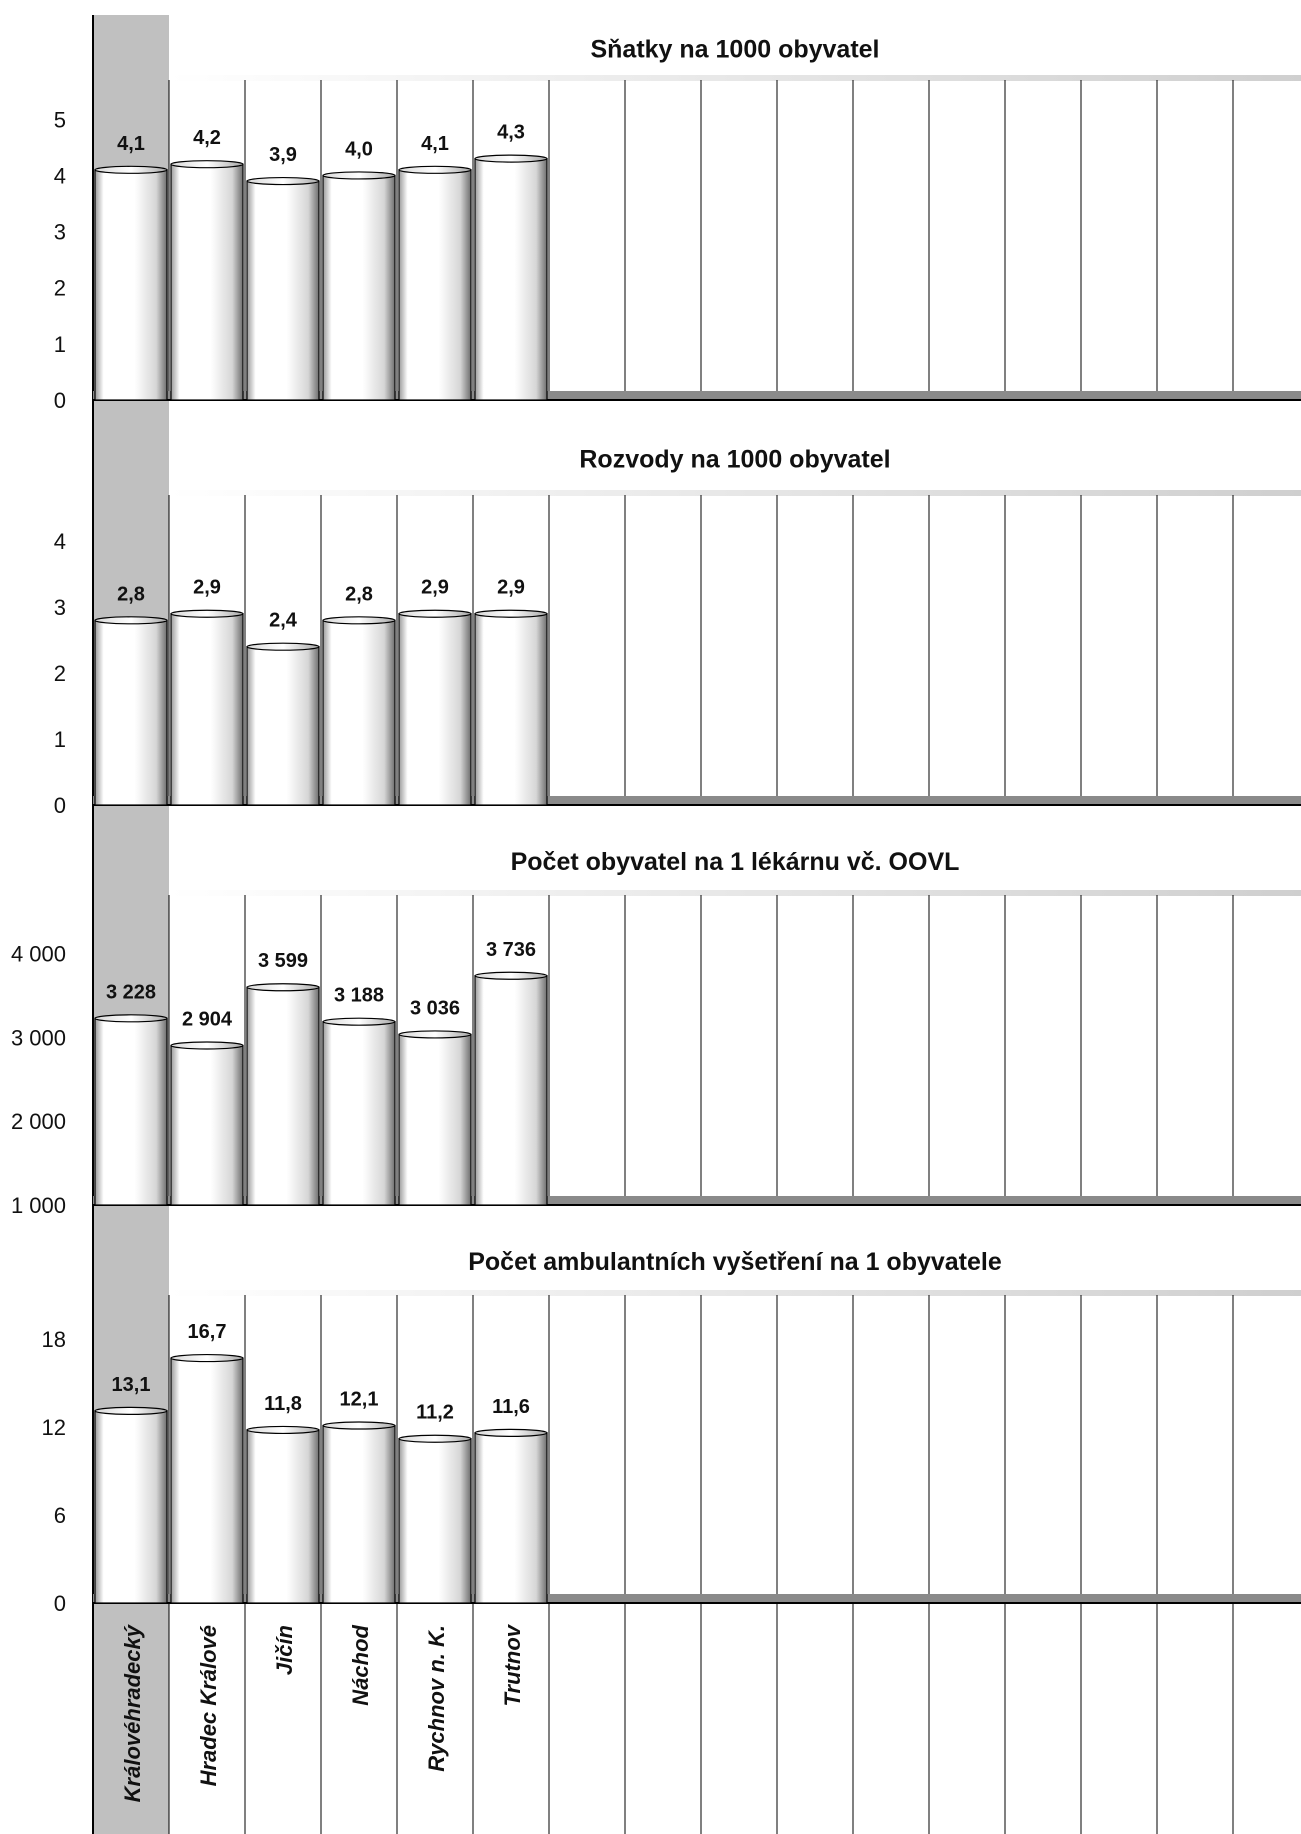 This screenshot has width=1301, height=1834. What do you see at coordinates (359, 149) in the screenshot?
I see `data-label: 4,0` at bounding box center [359, 149].